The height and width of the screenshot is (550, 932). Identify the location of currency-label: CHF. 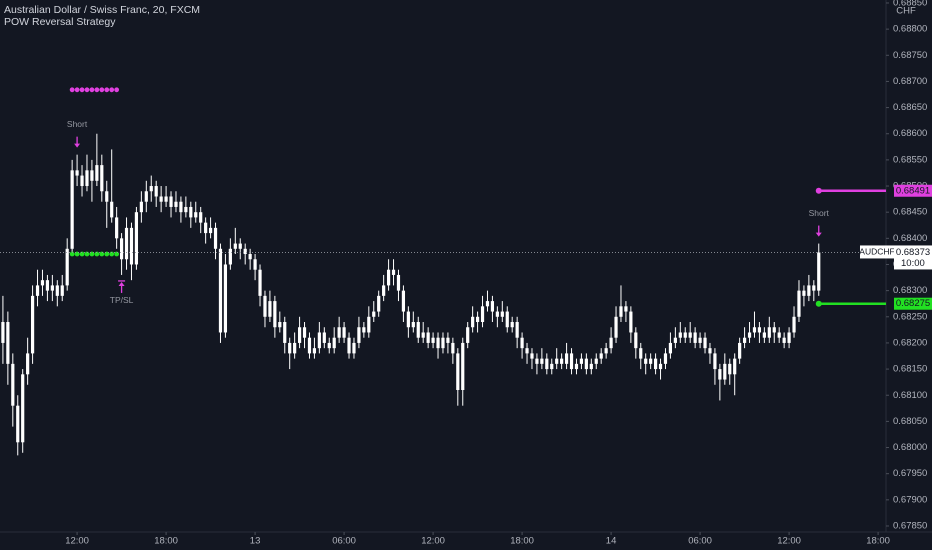
(906, 11).